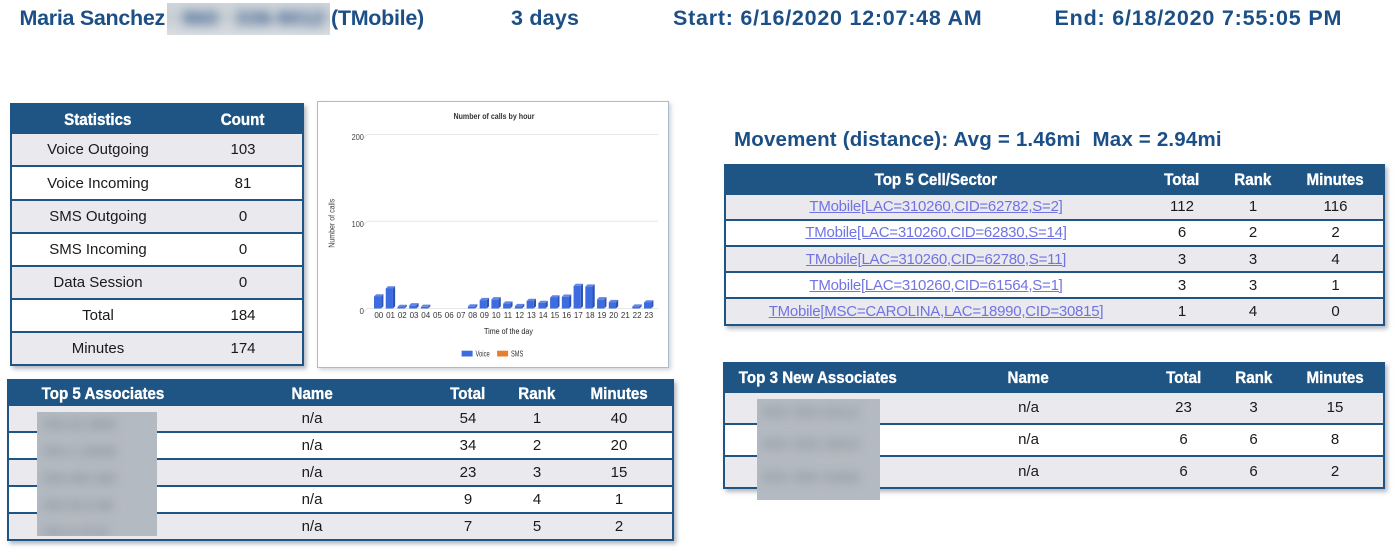  What do you see at coordinates (543, 315) in the screenshot?
I see `svg-text: 14` at bounding box center [543, 315].